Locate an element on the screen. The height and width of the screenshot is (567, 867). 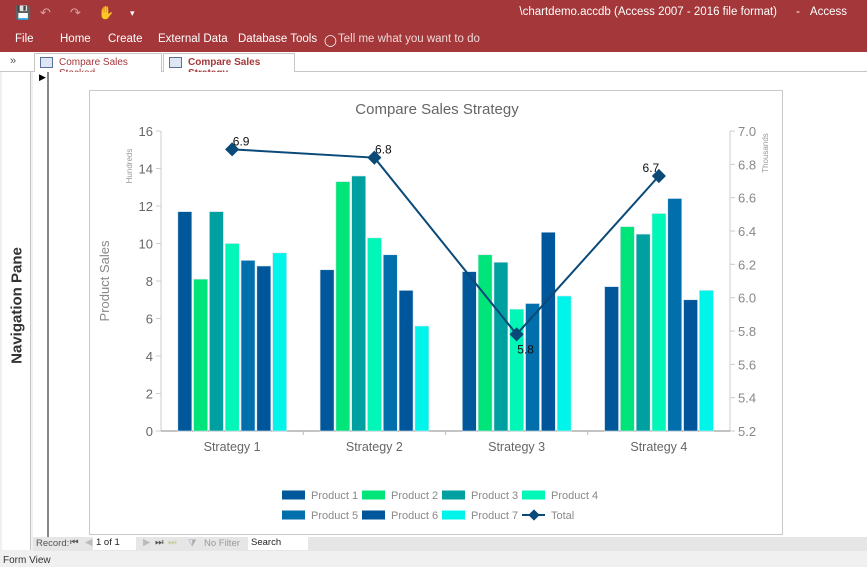
y-tick-label: 2 is located at coordinates (149, 394).